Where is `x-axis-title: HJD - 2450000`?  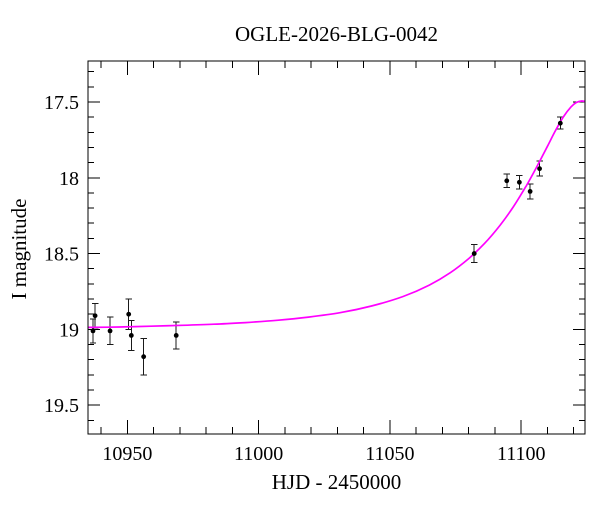
x-axis-title: HJD - 2450000 is located at coordinates (336, 482).